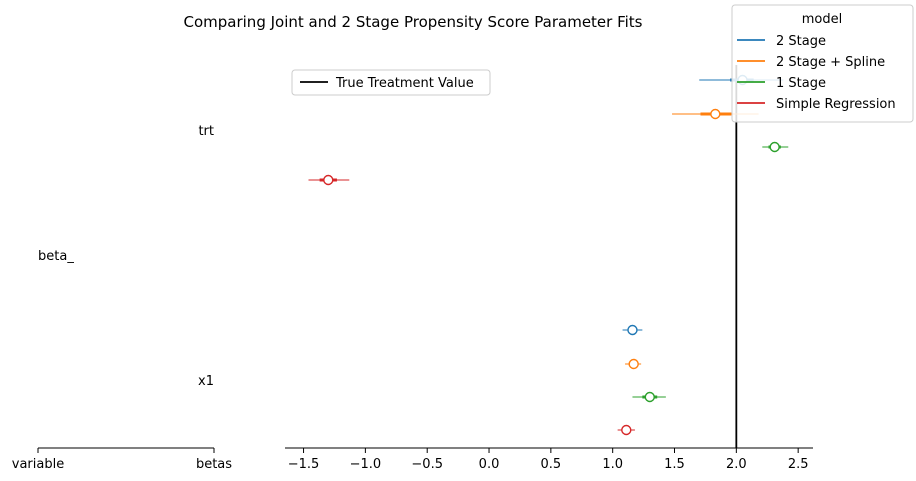 The image size is (916, 481). I want to click on x-tick-label: −1.0, so click(366, 464).